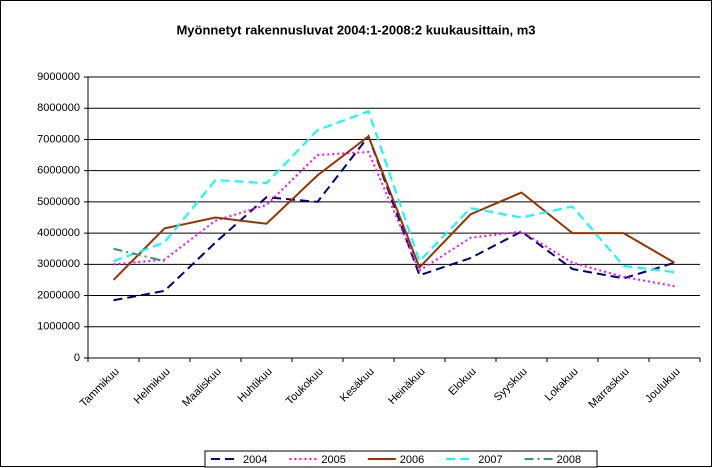  What do you see at coordinates (255, 460) in the screenshot?
I see `legend-label: 2004` at bounding box center [255, 460].